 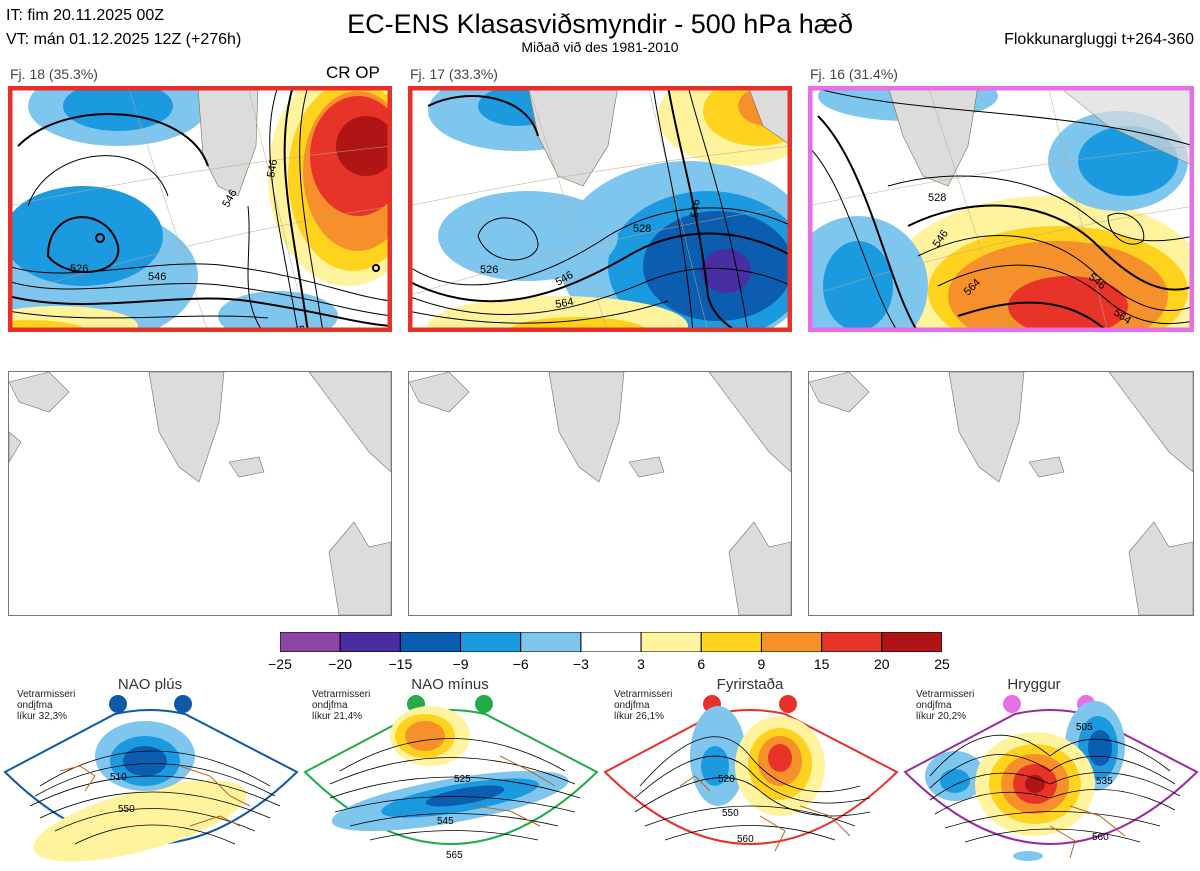 I want to click on cluster-2-label: Fj. 17 (33.3%), so click(x=454, y=74).